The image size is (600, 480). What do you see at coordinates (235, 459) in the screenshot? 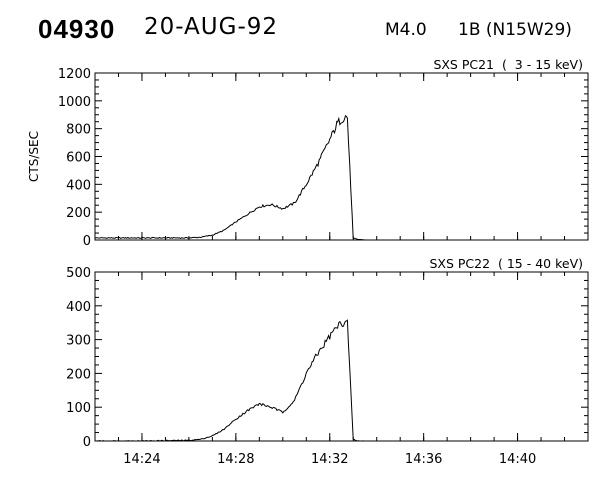
I see `x-tick-label: 14:28` at bounding box center [235, 459].